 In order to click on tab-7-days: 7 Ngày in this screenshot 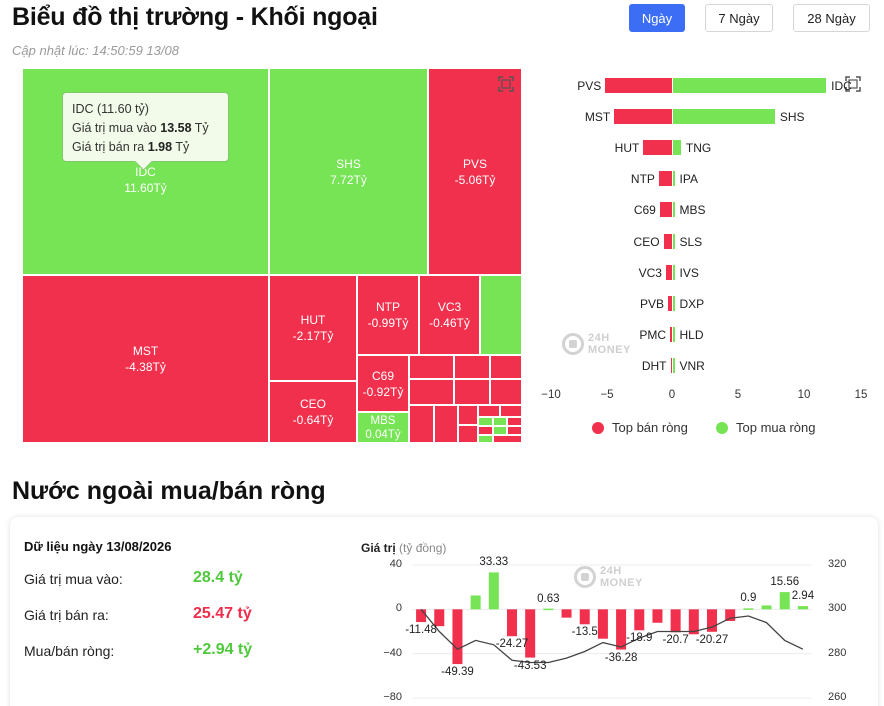, I will do `click(739, 18)`.